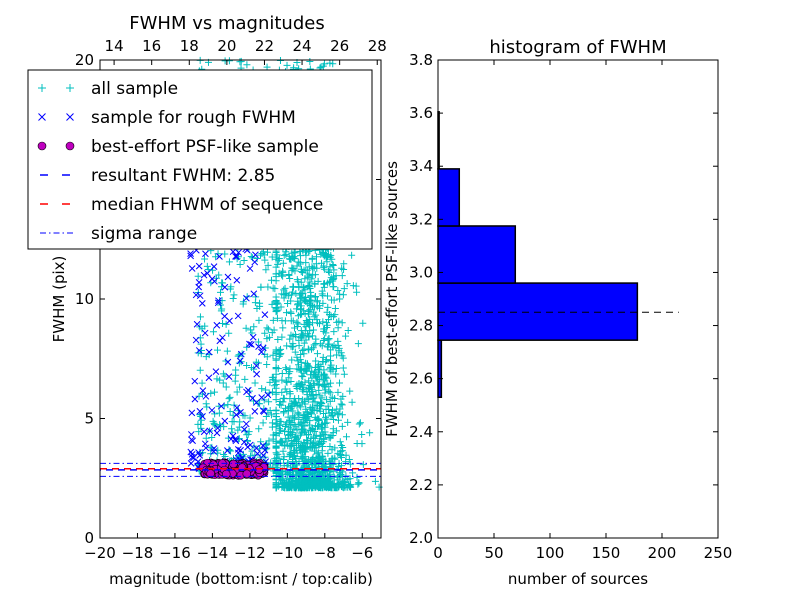  Describe the element at coordinates (264, 46) in the screenshot. I see `top-x-tick-label: 22` at that location.